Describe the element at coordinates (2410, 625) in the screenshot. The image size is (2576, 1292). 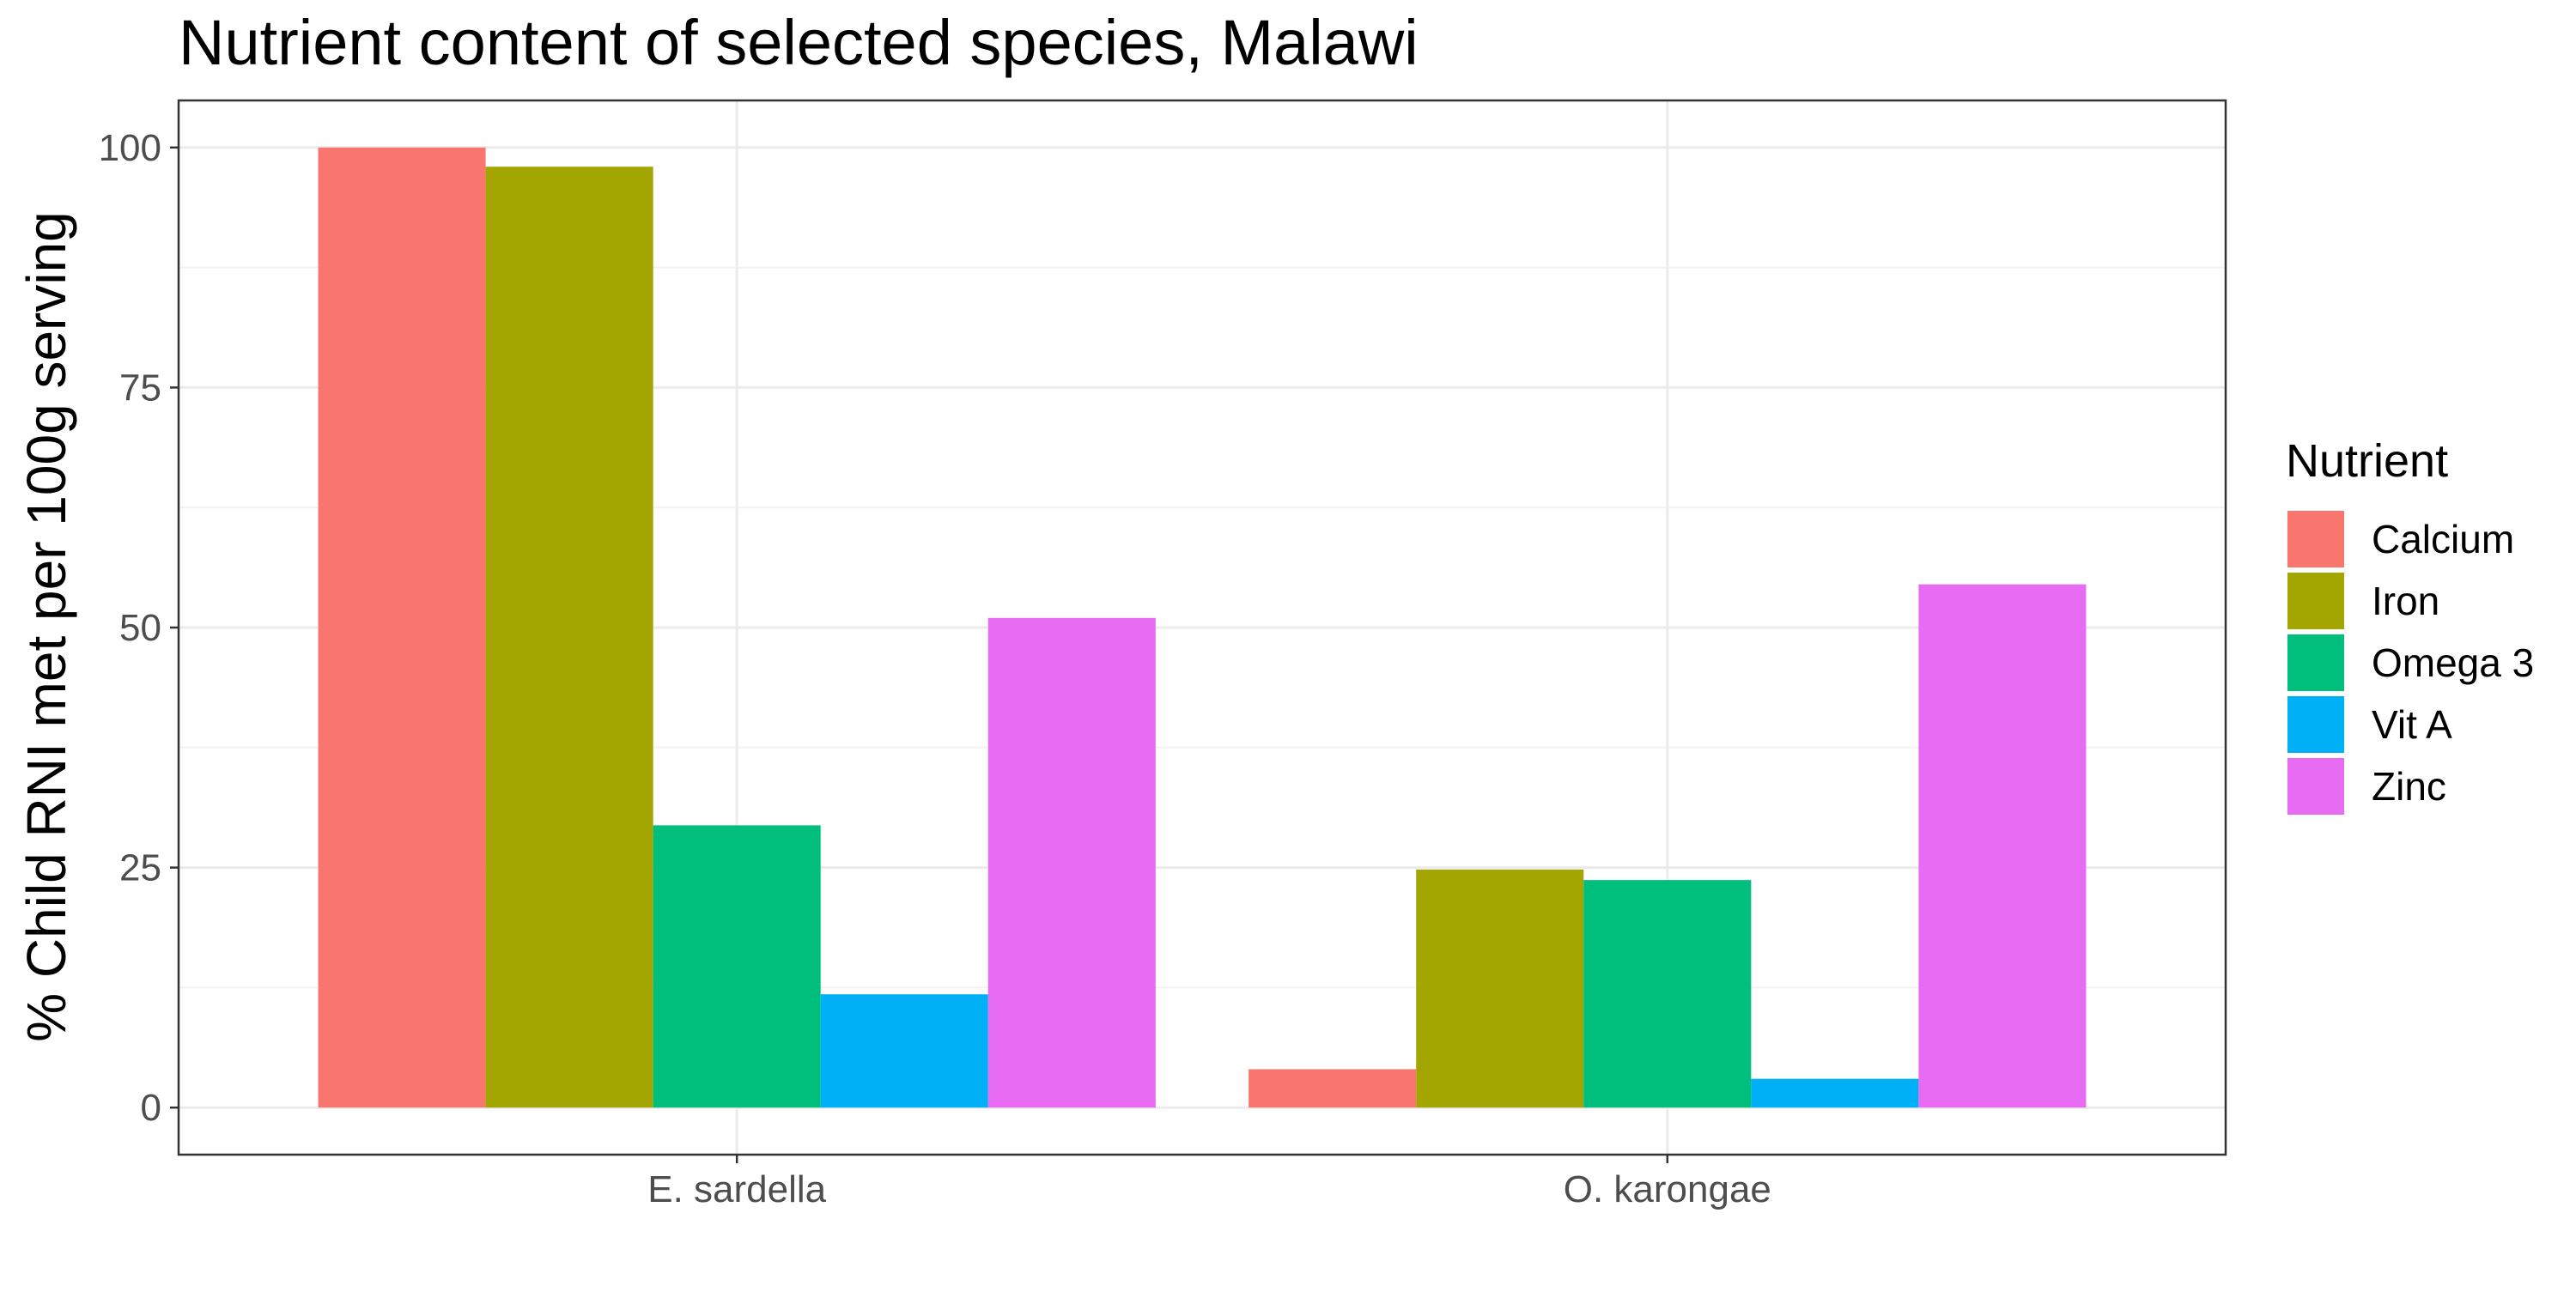
I see `legend: Nutrient Calcium Iron Omega 3 Vit A Zinc` at that location.